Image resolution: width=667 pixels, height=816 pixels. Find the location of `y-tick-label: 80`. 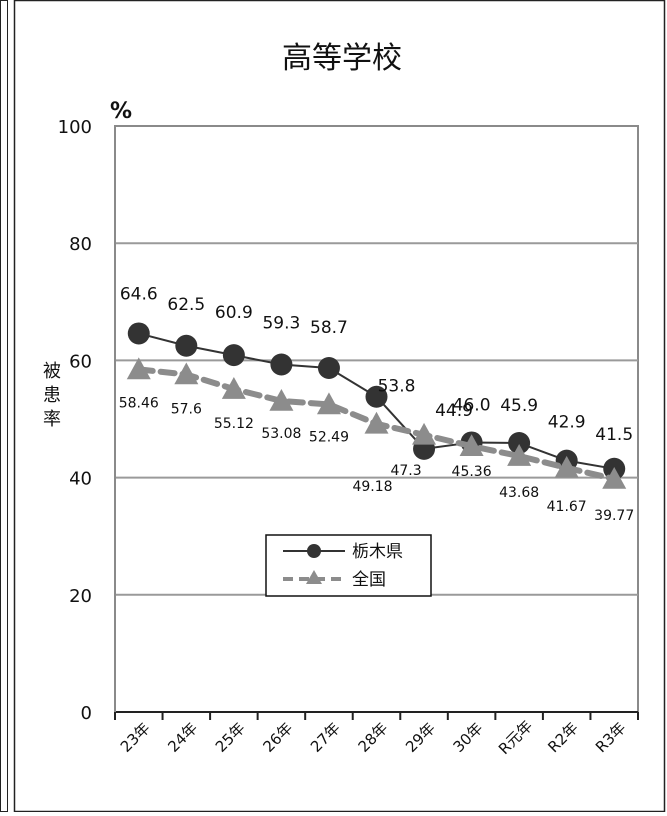

y-tick-label: 80 is located at coordinates (80, 244).